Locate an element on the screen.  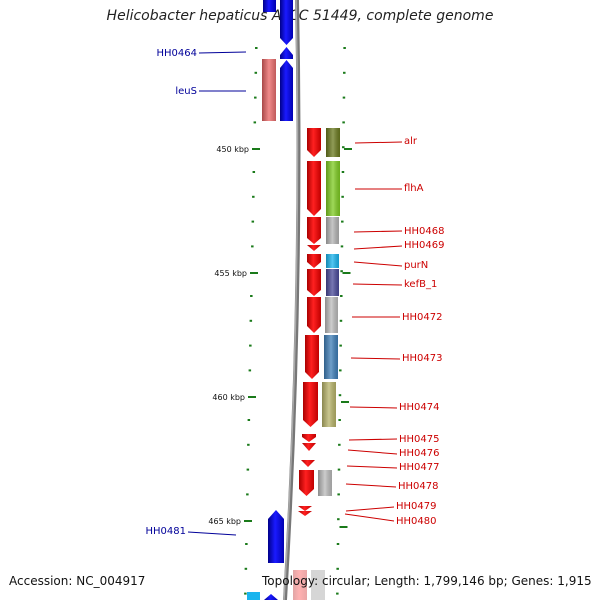
leader-hh0476 is located at coordinates (372, 452).